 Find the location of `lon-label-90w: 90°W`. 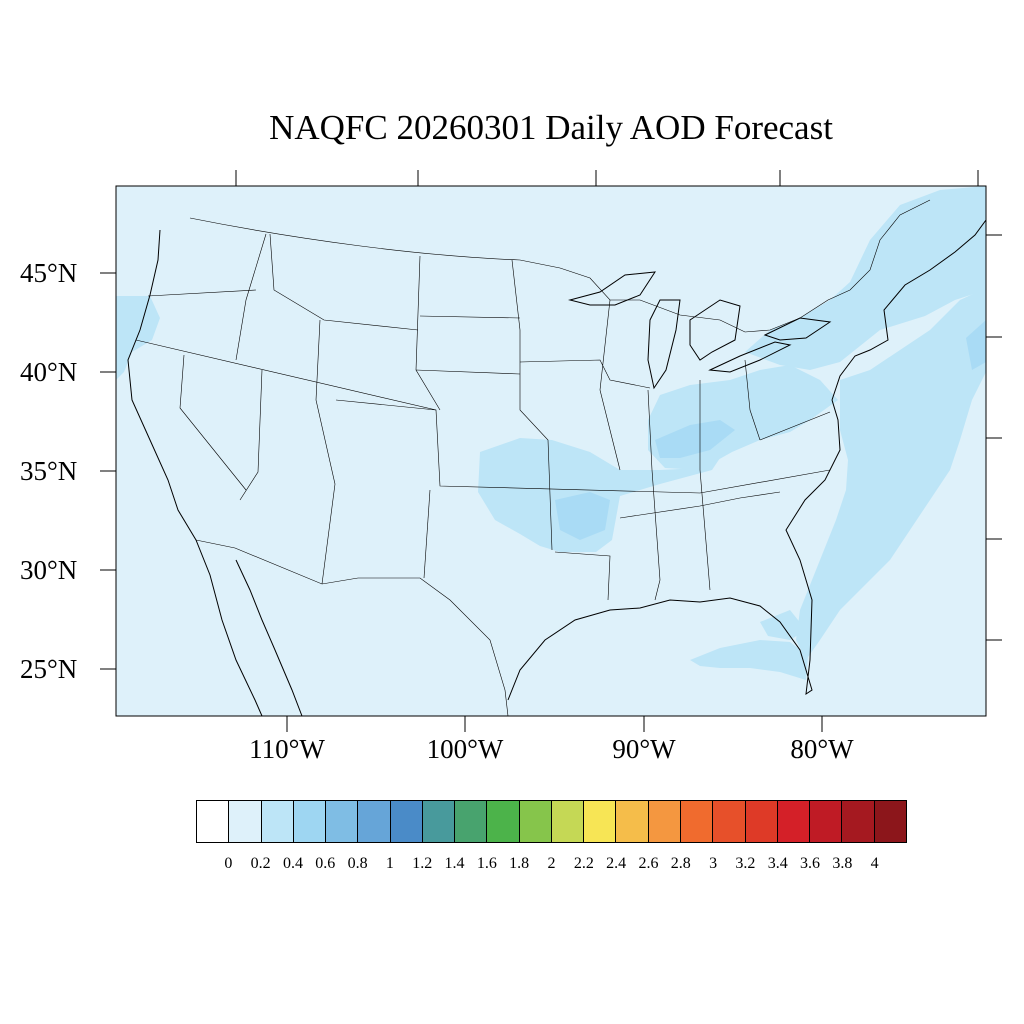

lon-label-90w: 90°W is located at coordinates (644, 749).